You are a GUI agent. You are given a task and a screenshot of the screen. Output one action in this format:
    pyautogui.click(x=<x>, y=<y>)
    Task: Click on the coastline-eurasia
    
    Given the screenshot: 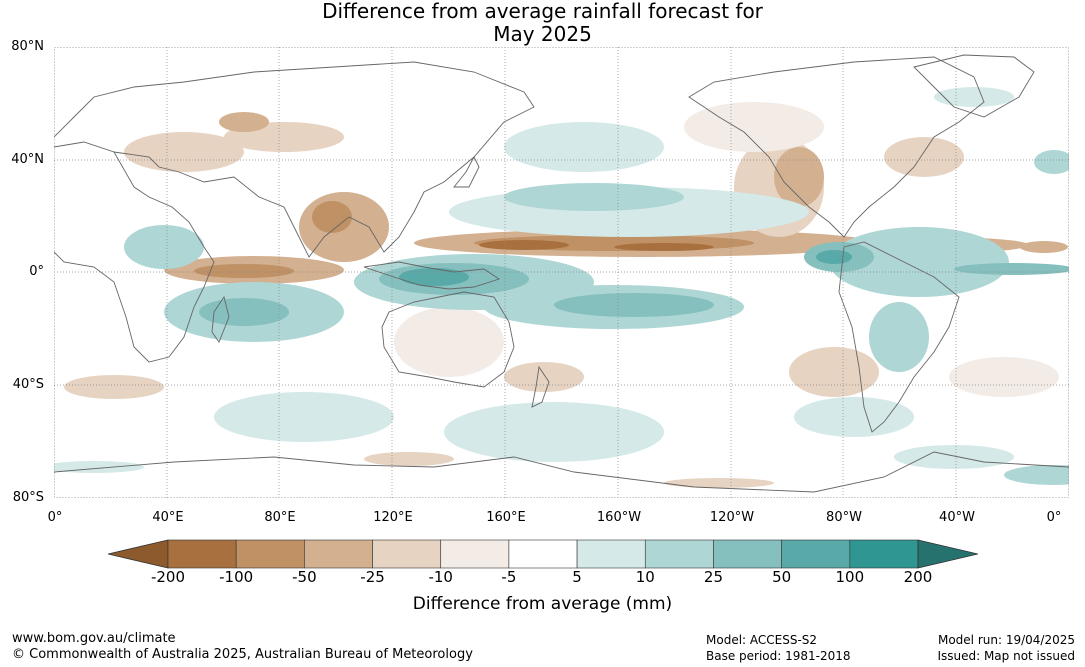 What is the action you would take?
    pyautogui.click(x=294, y=159)
    